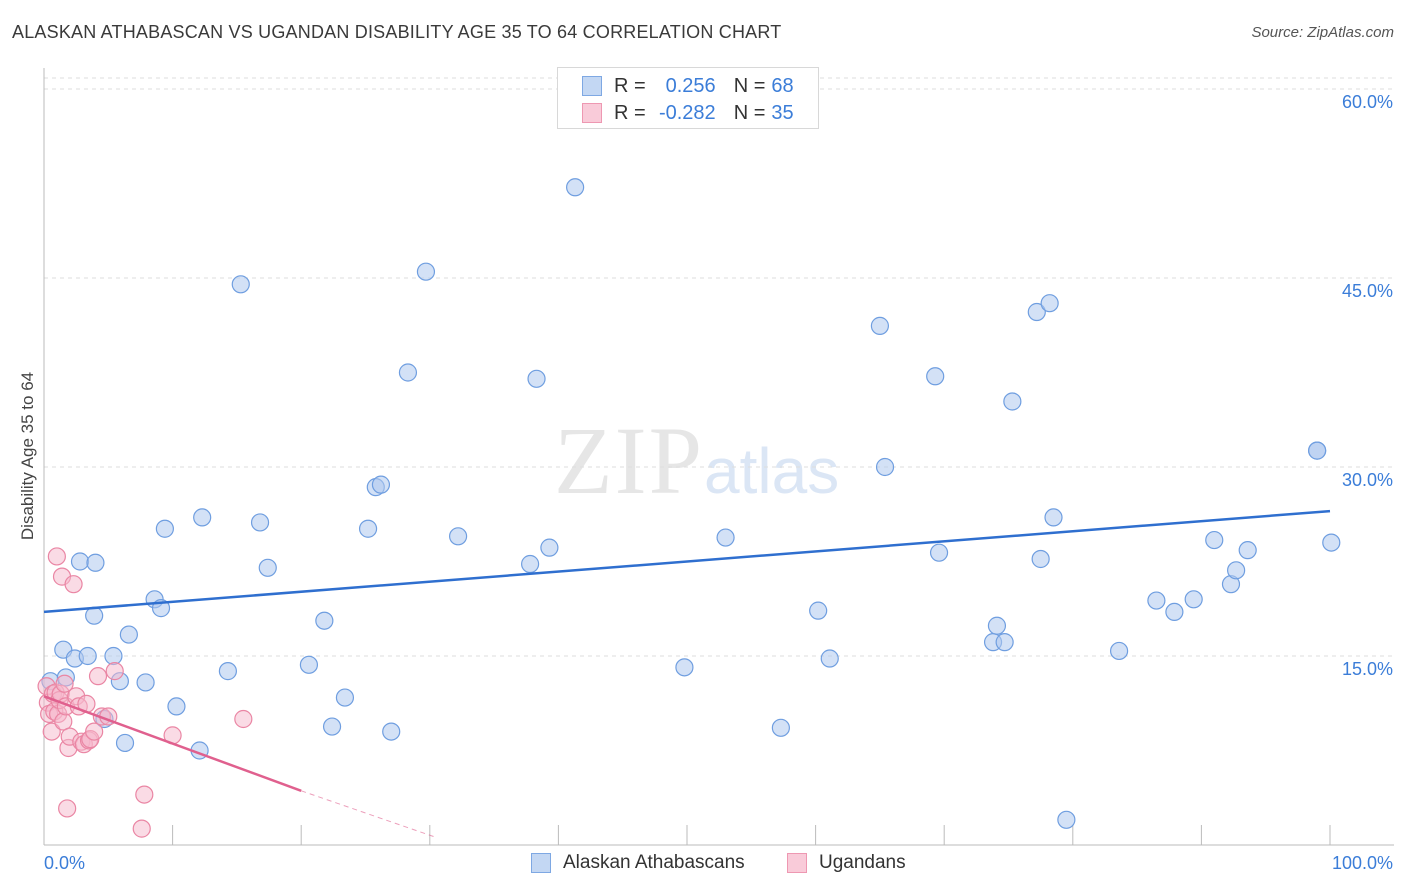 The height and width of the screenshot is (892, 1406). What do you see at coordinates (654, 862) in the screenshot?
I see `legend-label-alaskan: Alaskan Athabascans` at bounding box center [654, 862].